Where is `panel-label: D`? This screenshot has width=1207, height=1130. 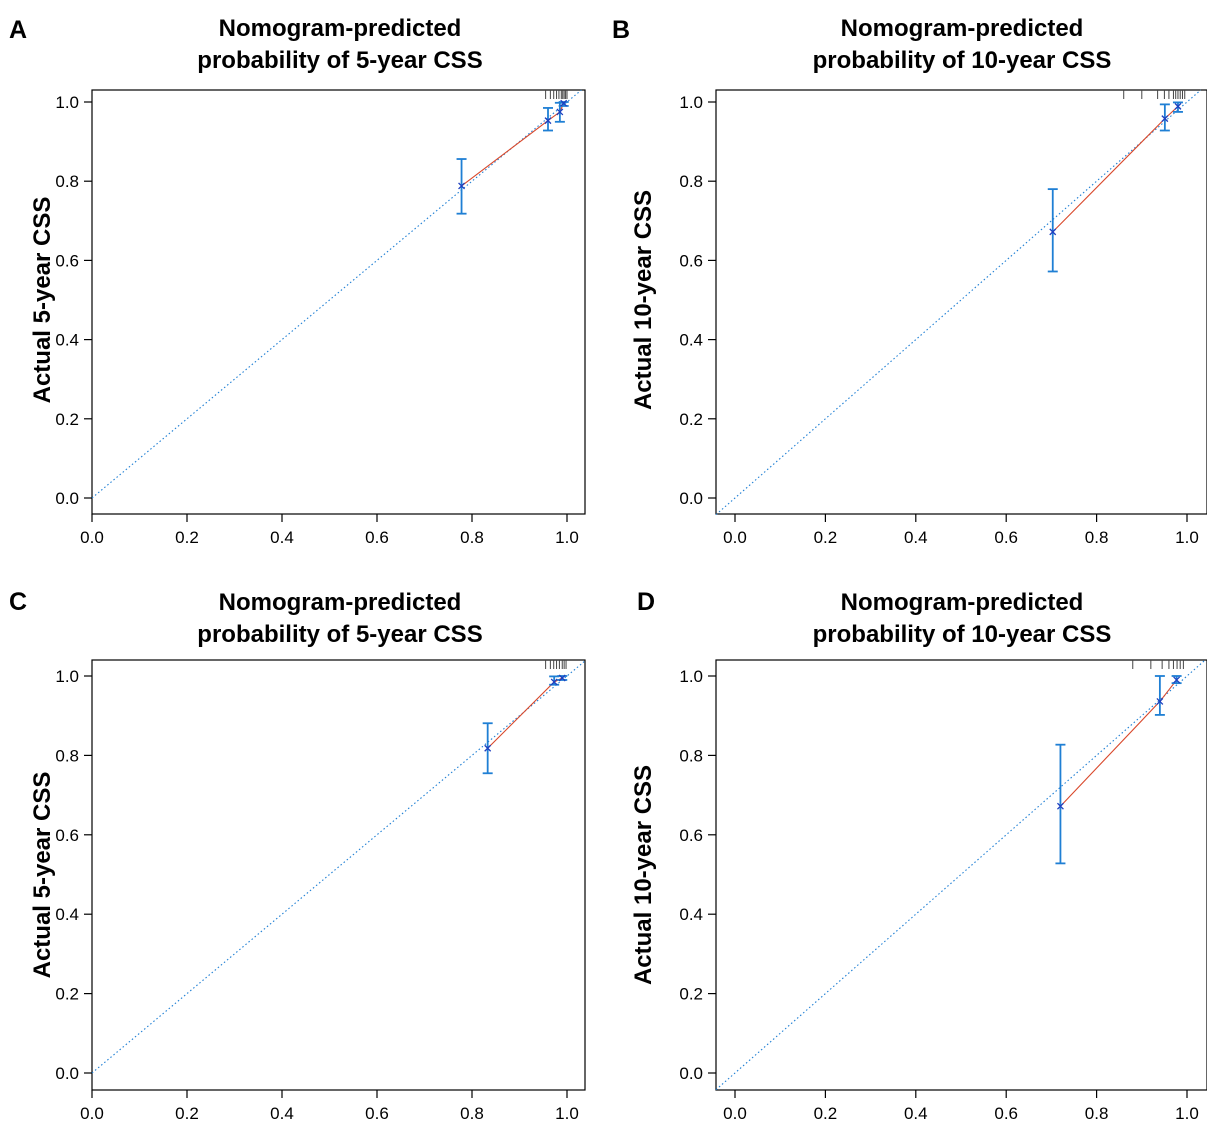 panel-label: D is located at coordinates (646, 602).